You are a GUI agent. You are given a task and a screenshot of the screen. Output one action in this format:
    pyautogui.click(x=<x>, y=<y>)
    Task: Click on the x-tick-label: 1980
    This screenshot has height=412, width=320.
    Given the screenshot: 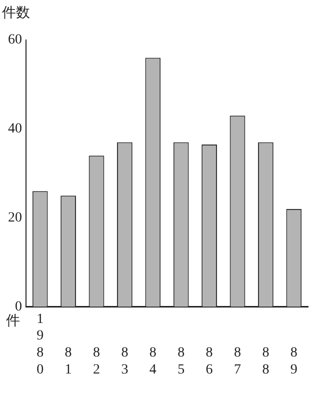 What is the action you would take?
    pyautogui.click(x=40, y=345)
    